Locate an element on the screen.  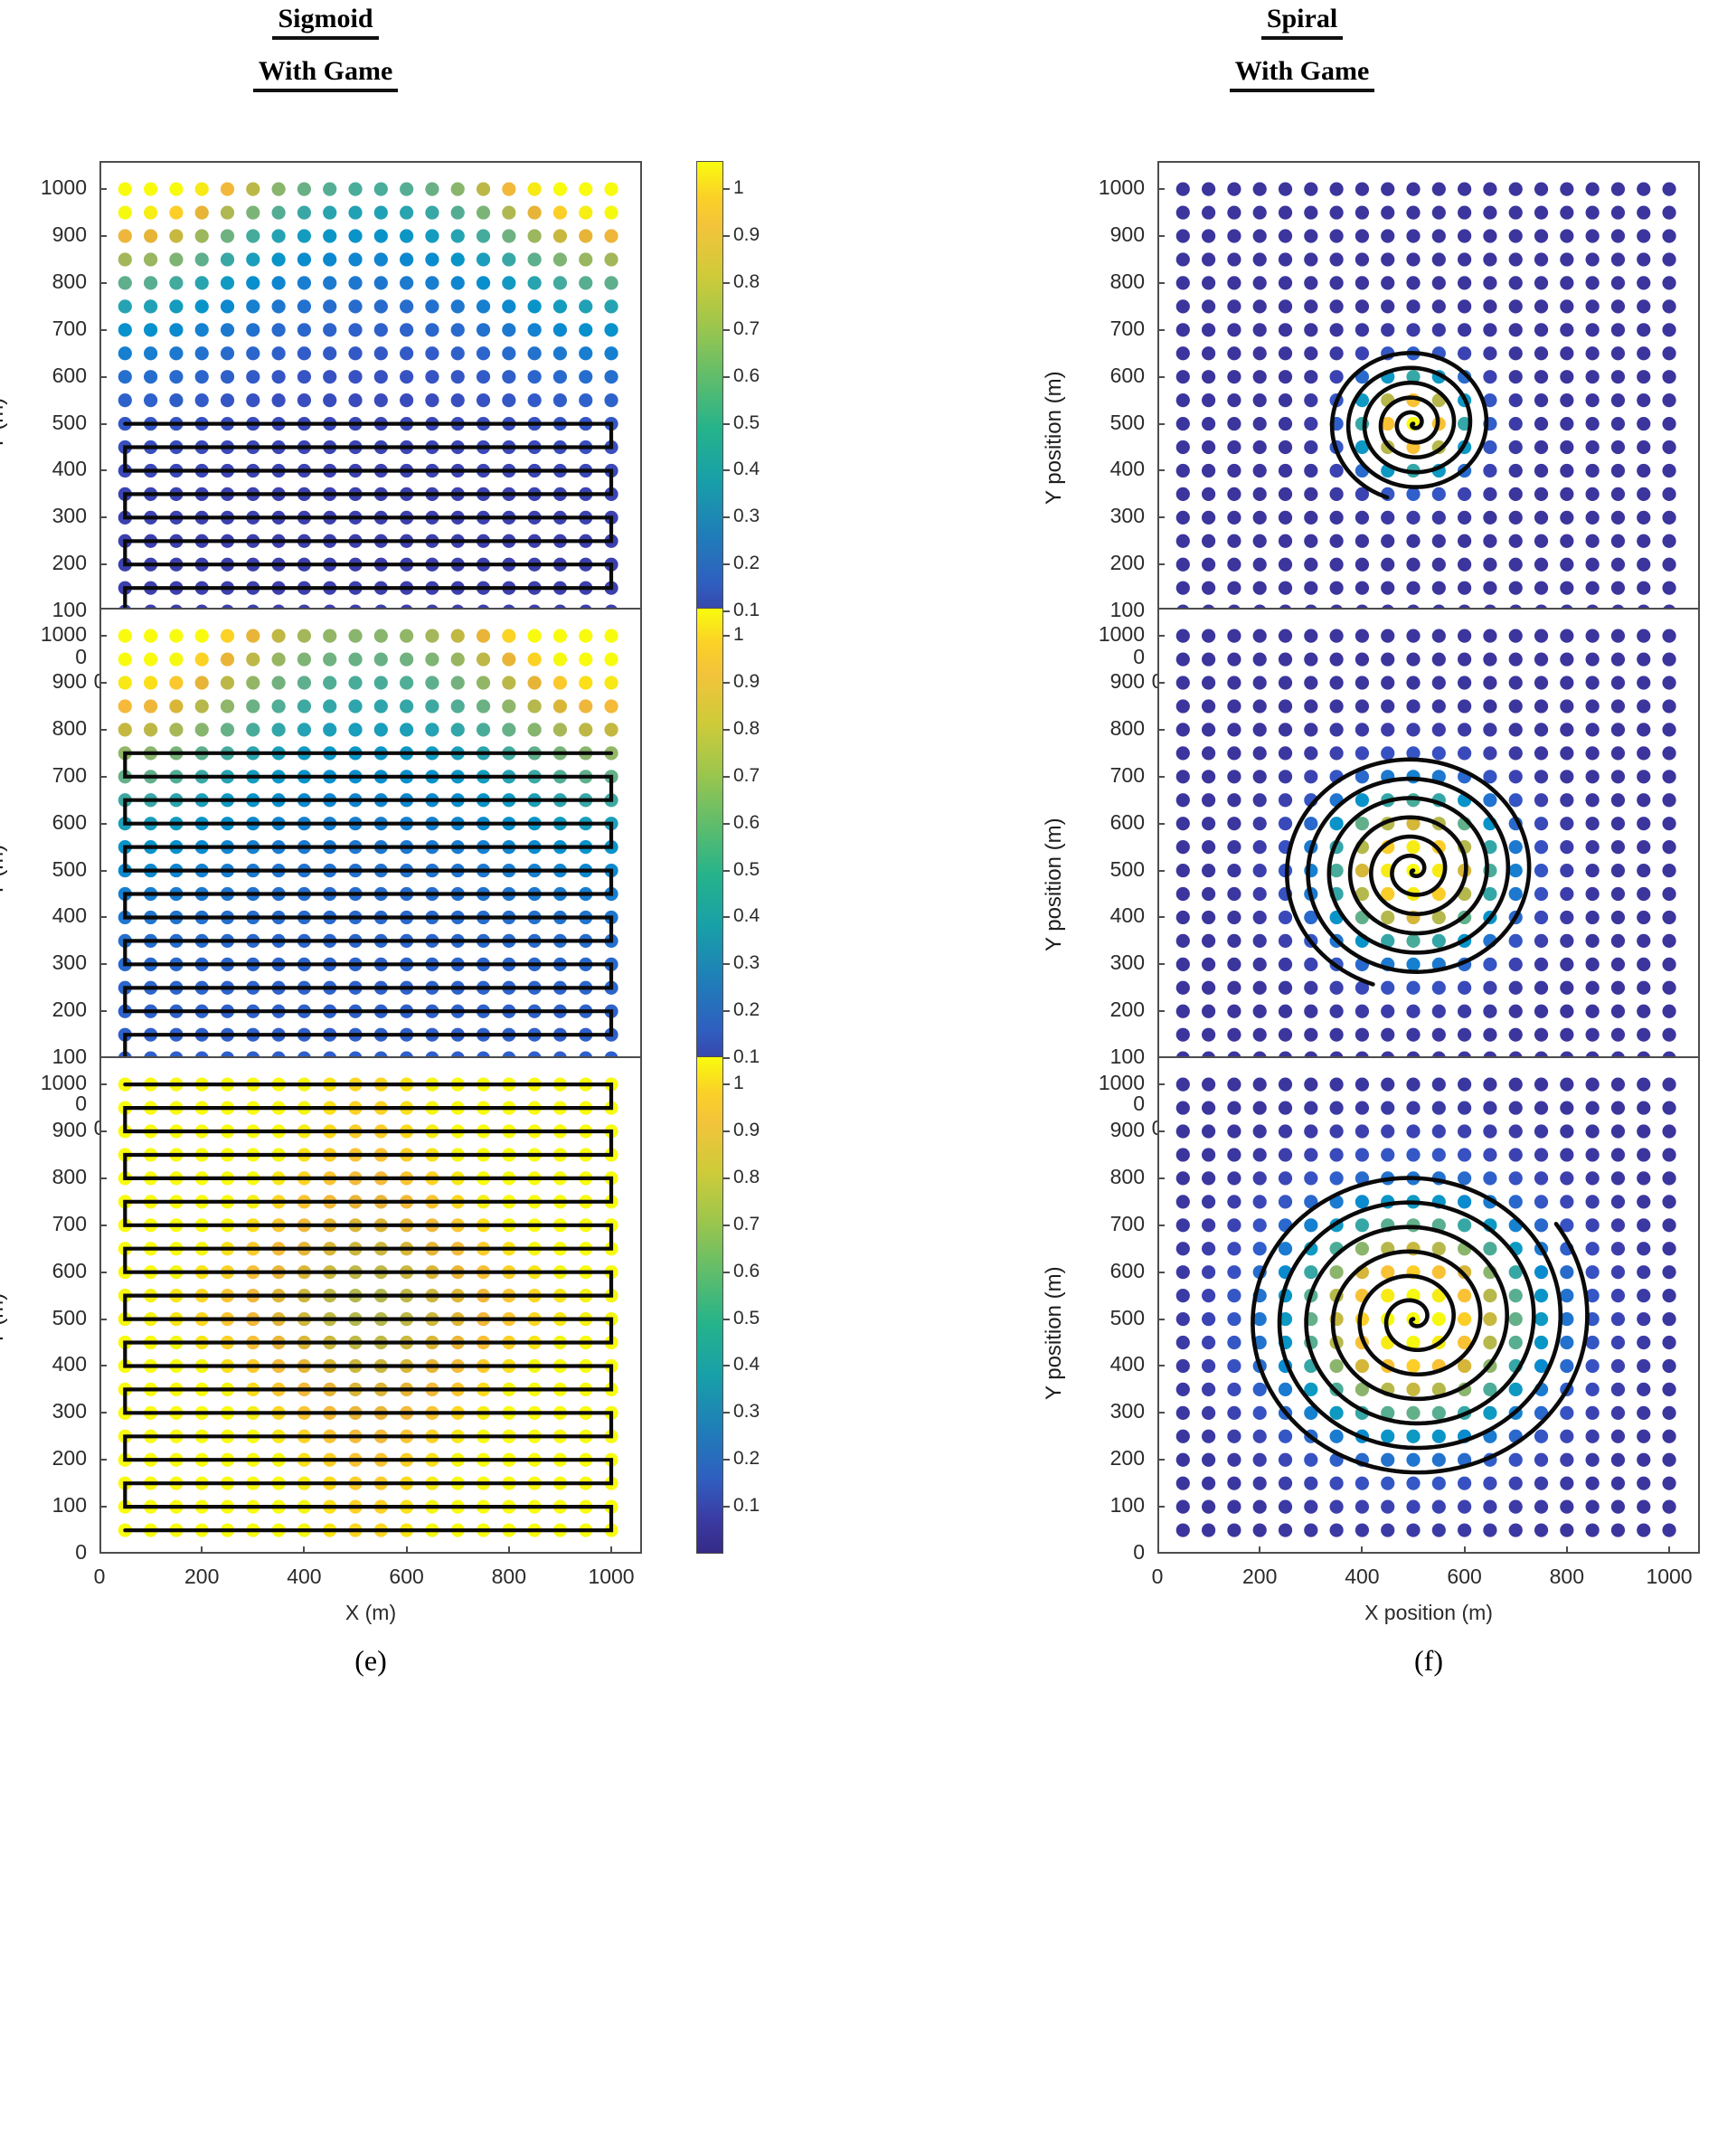
y-tick-label-d-200: 200 is located at coordinates (1127, 1010).